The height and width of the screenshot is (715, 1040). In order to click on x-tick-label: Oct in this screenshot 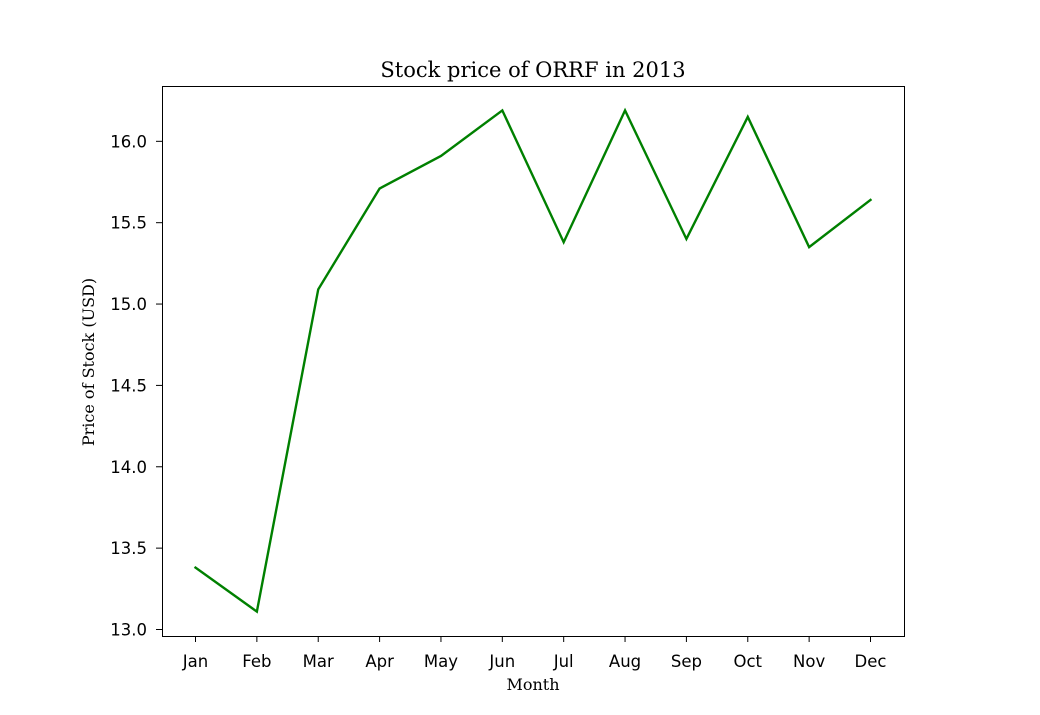, I will do `click(748, 661)`.